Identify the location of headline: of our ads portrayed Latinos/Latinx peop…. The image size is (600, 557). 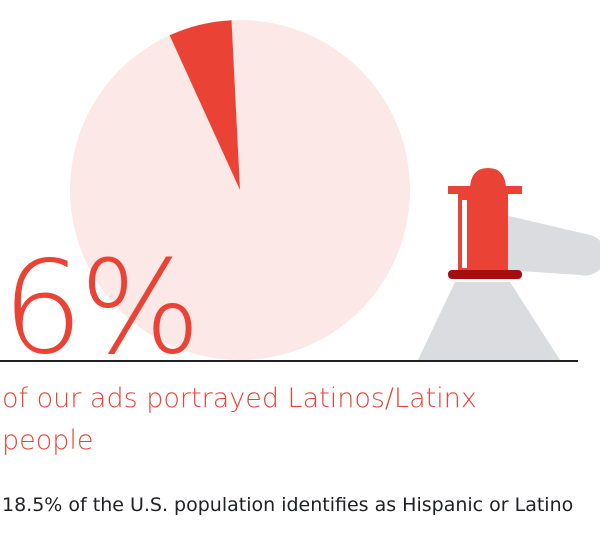
(239, 419).